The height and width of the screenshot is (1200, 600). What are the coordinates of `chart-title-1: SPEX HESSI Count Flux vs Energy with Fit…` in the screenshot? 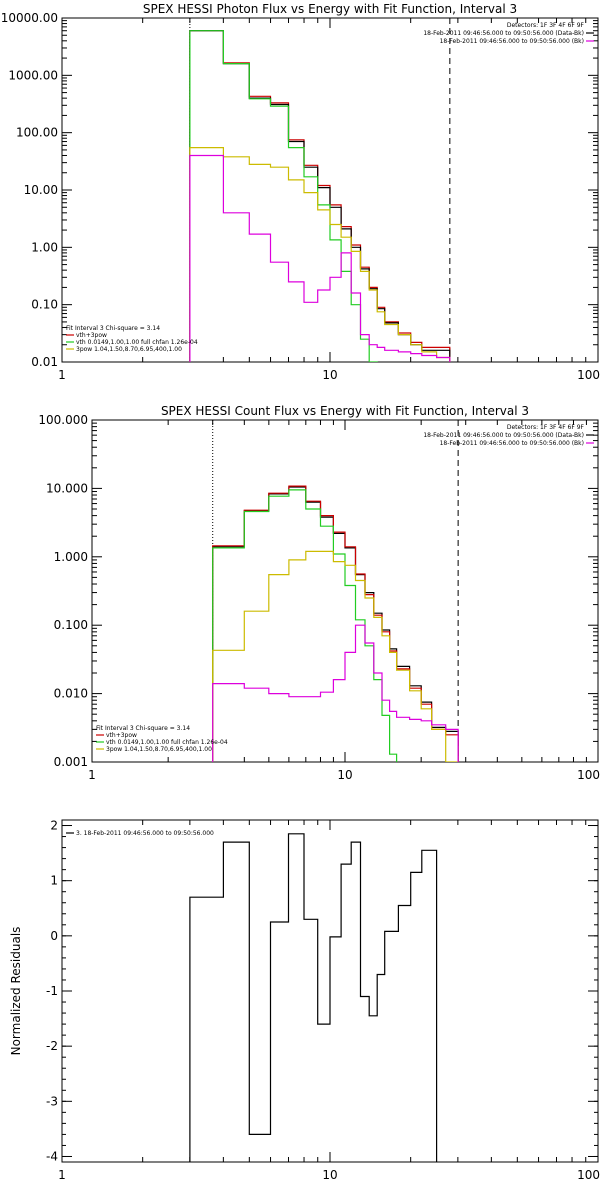 It's located at (345, 411).